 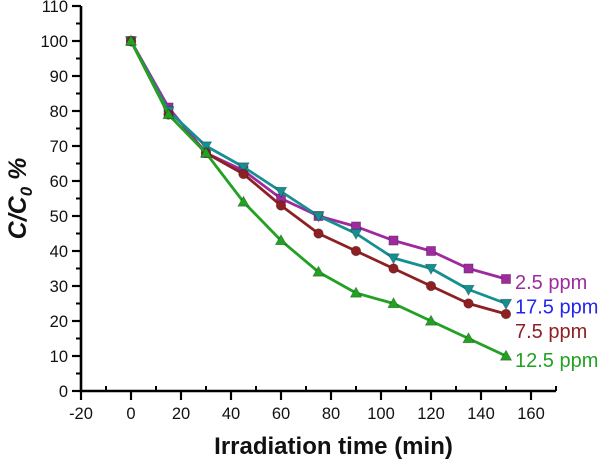 I want to click on x-tick-label: 40, so click(x=231, y=414).